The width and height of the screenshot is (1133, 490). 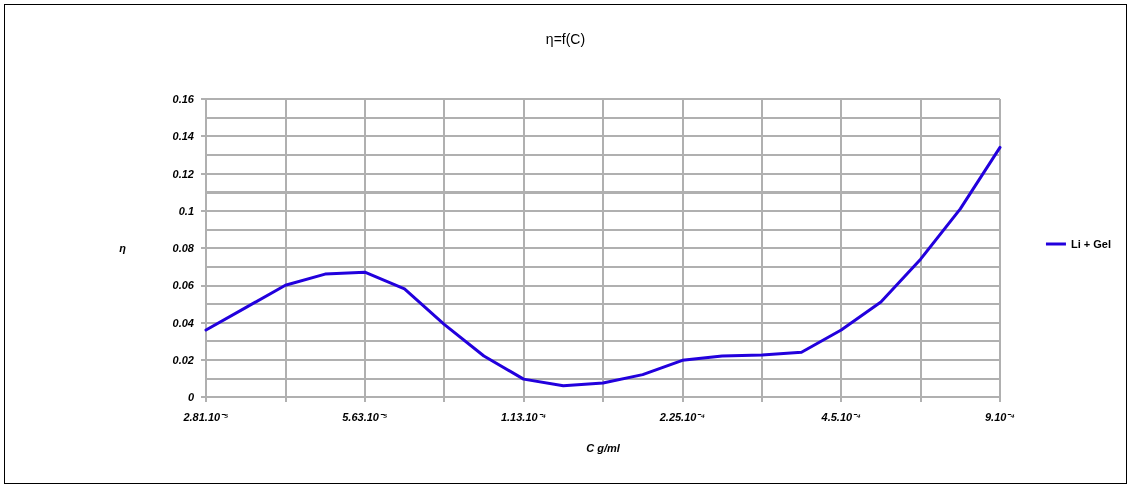 What do you see at coordinates (183, 136) in the screenshot?
I see `y-tick-label: 0.14` at bounding box center [183, 136].